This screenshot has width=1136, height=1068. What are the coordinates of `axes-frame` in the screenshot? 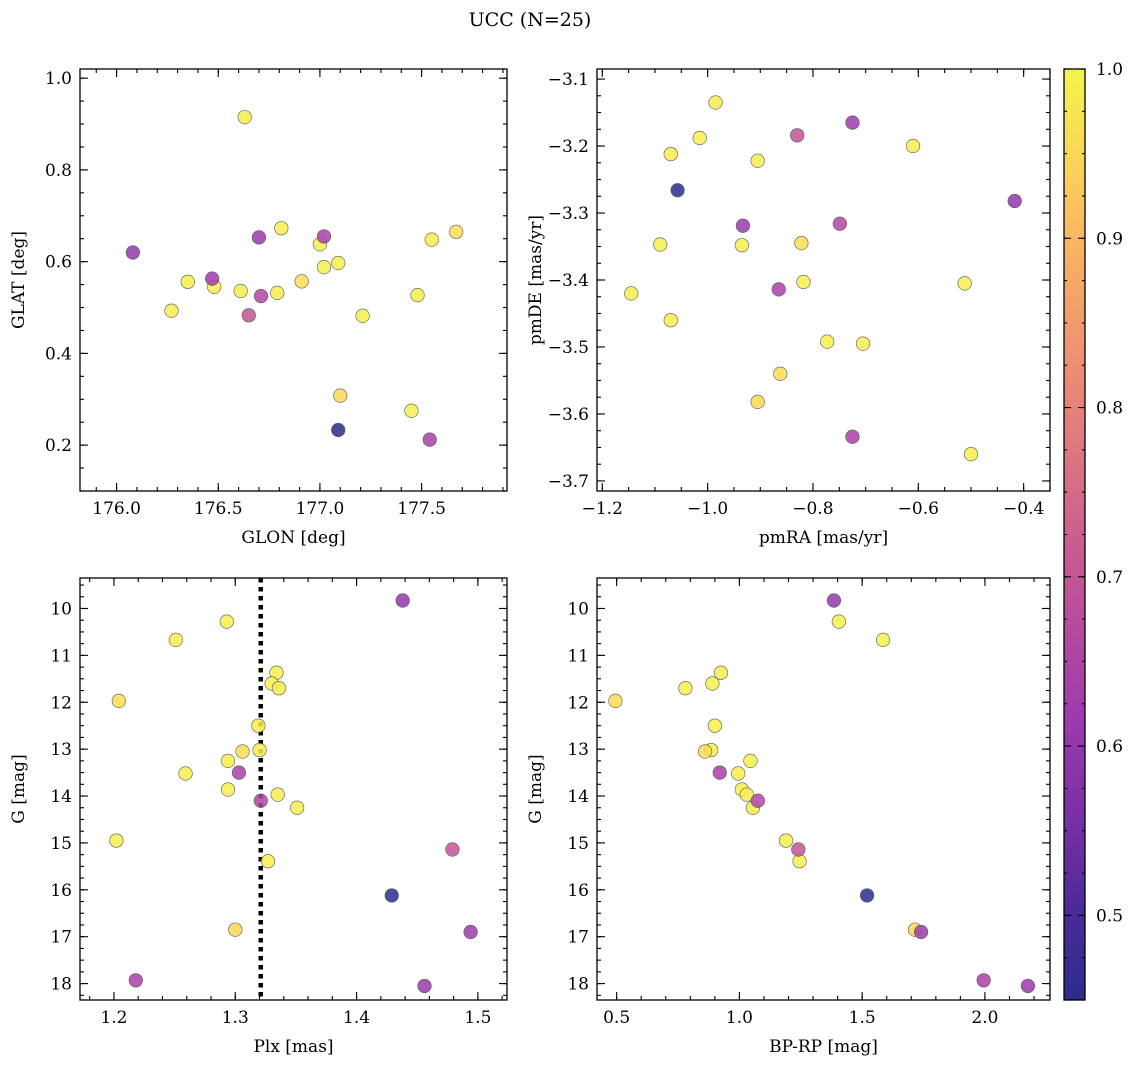 It's located at (293, 280).